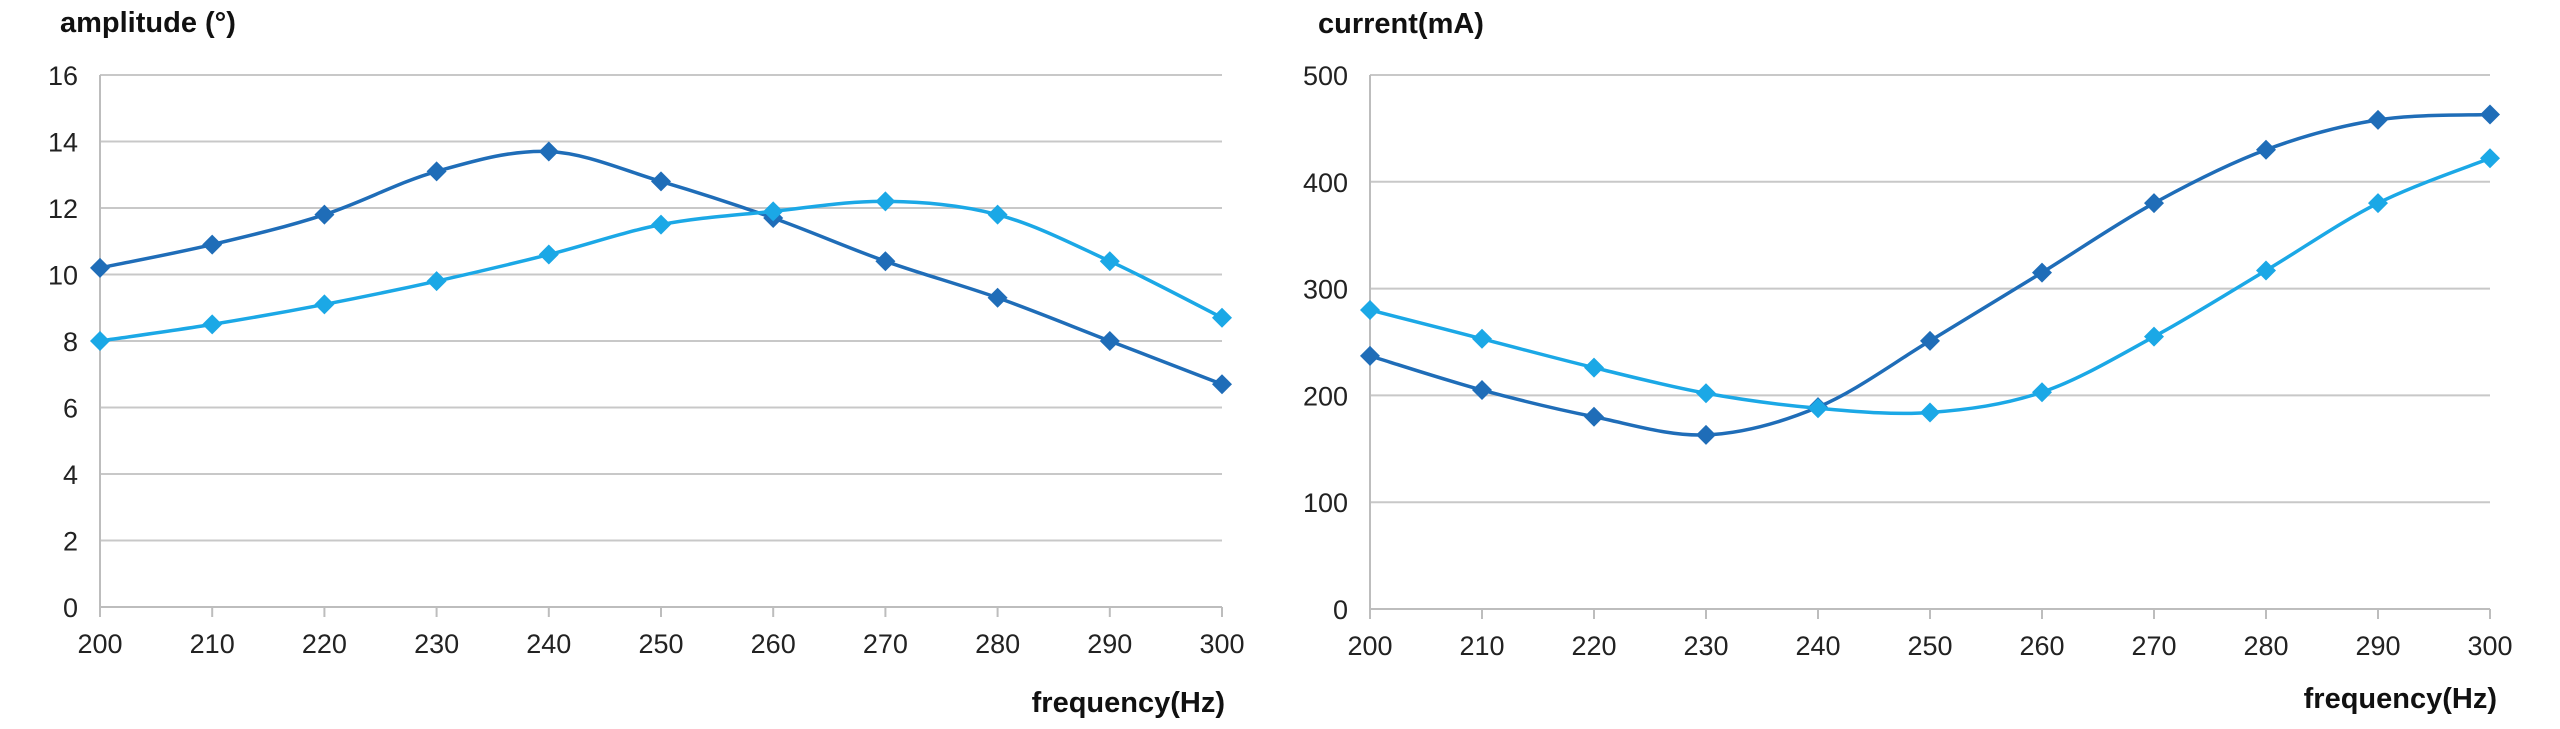 Image resolution: width=2560 pixels, height=729 pixels. I want to click on y-tick-label: 8, so click(70, 342).